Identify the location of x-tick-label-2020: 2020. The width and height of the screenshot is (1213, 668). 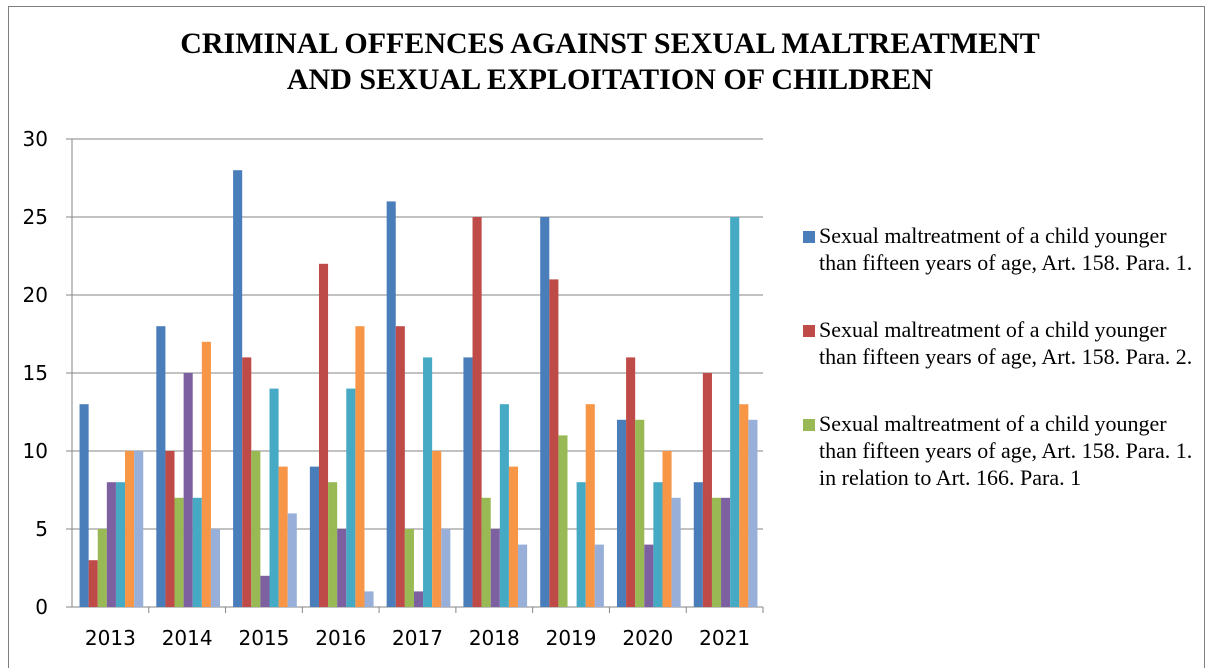
(647, 638).